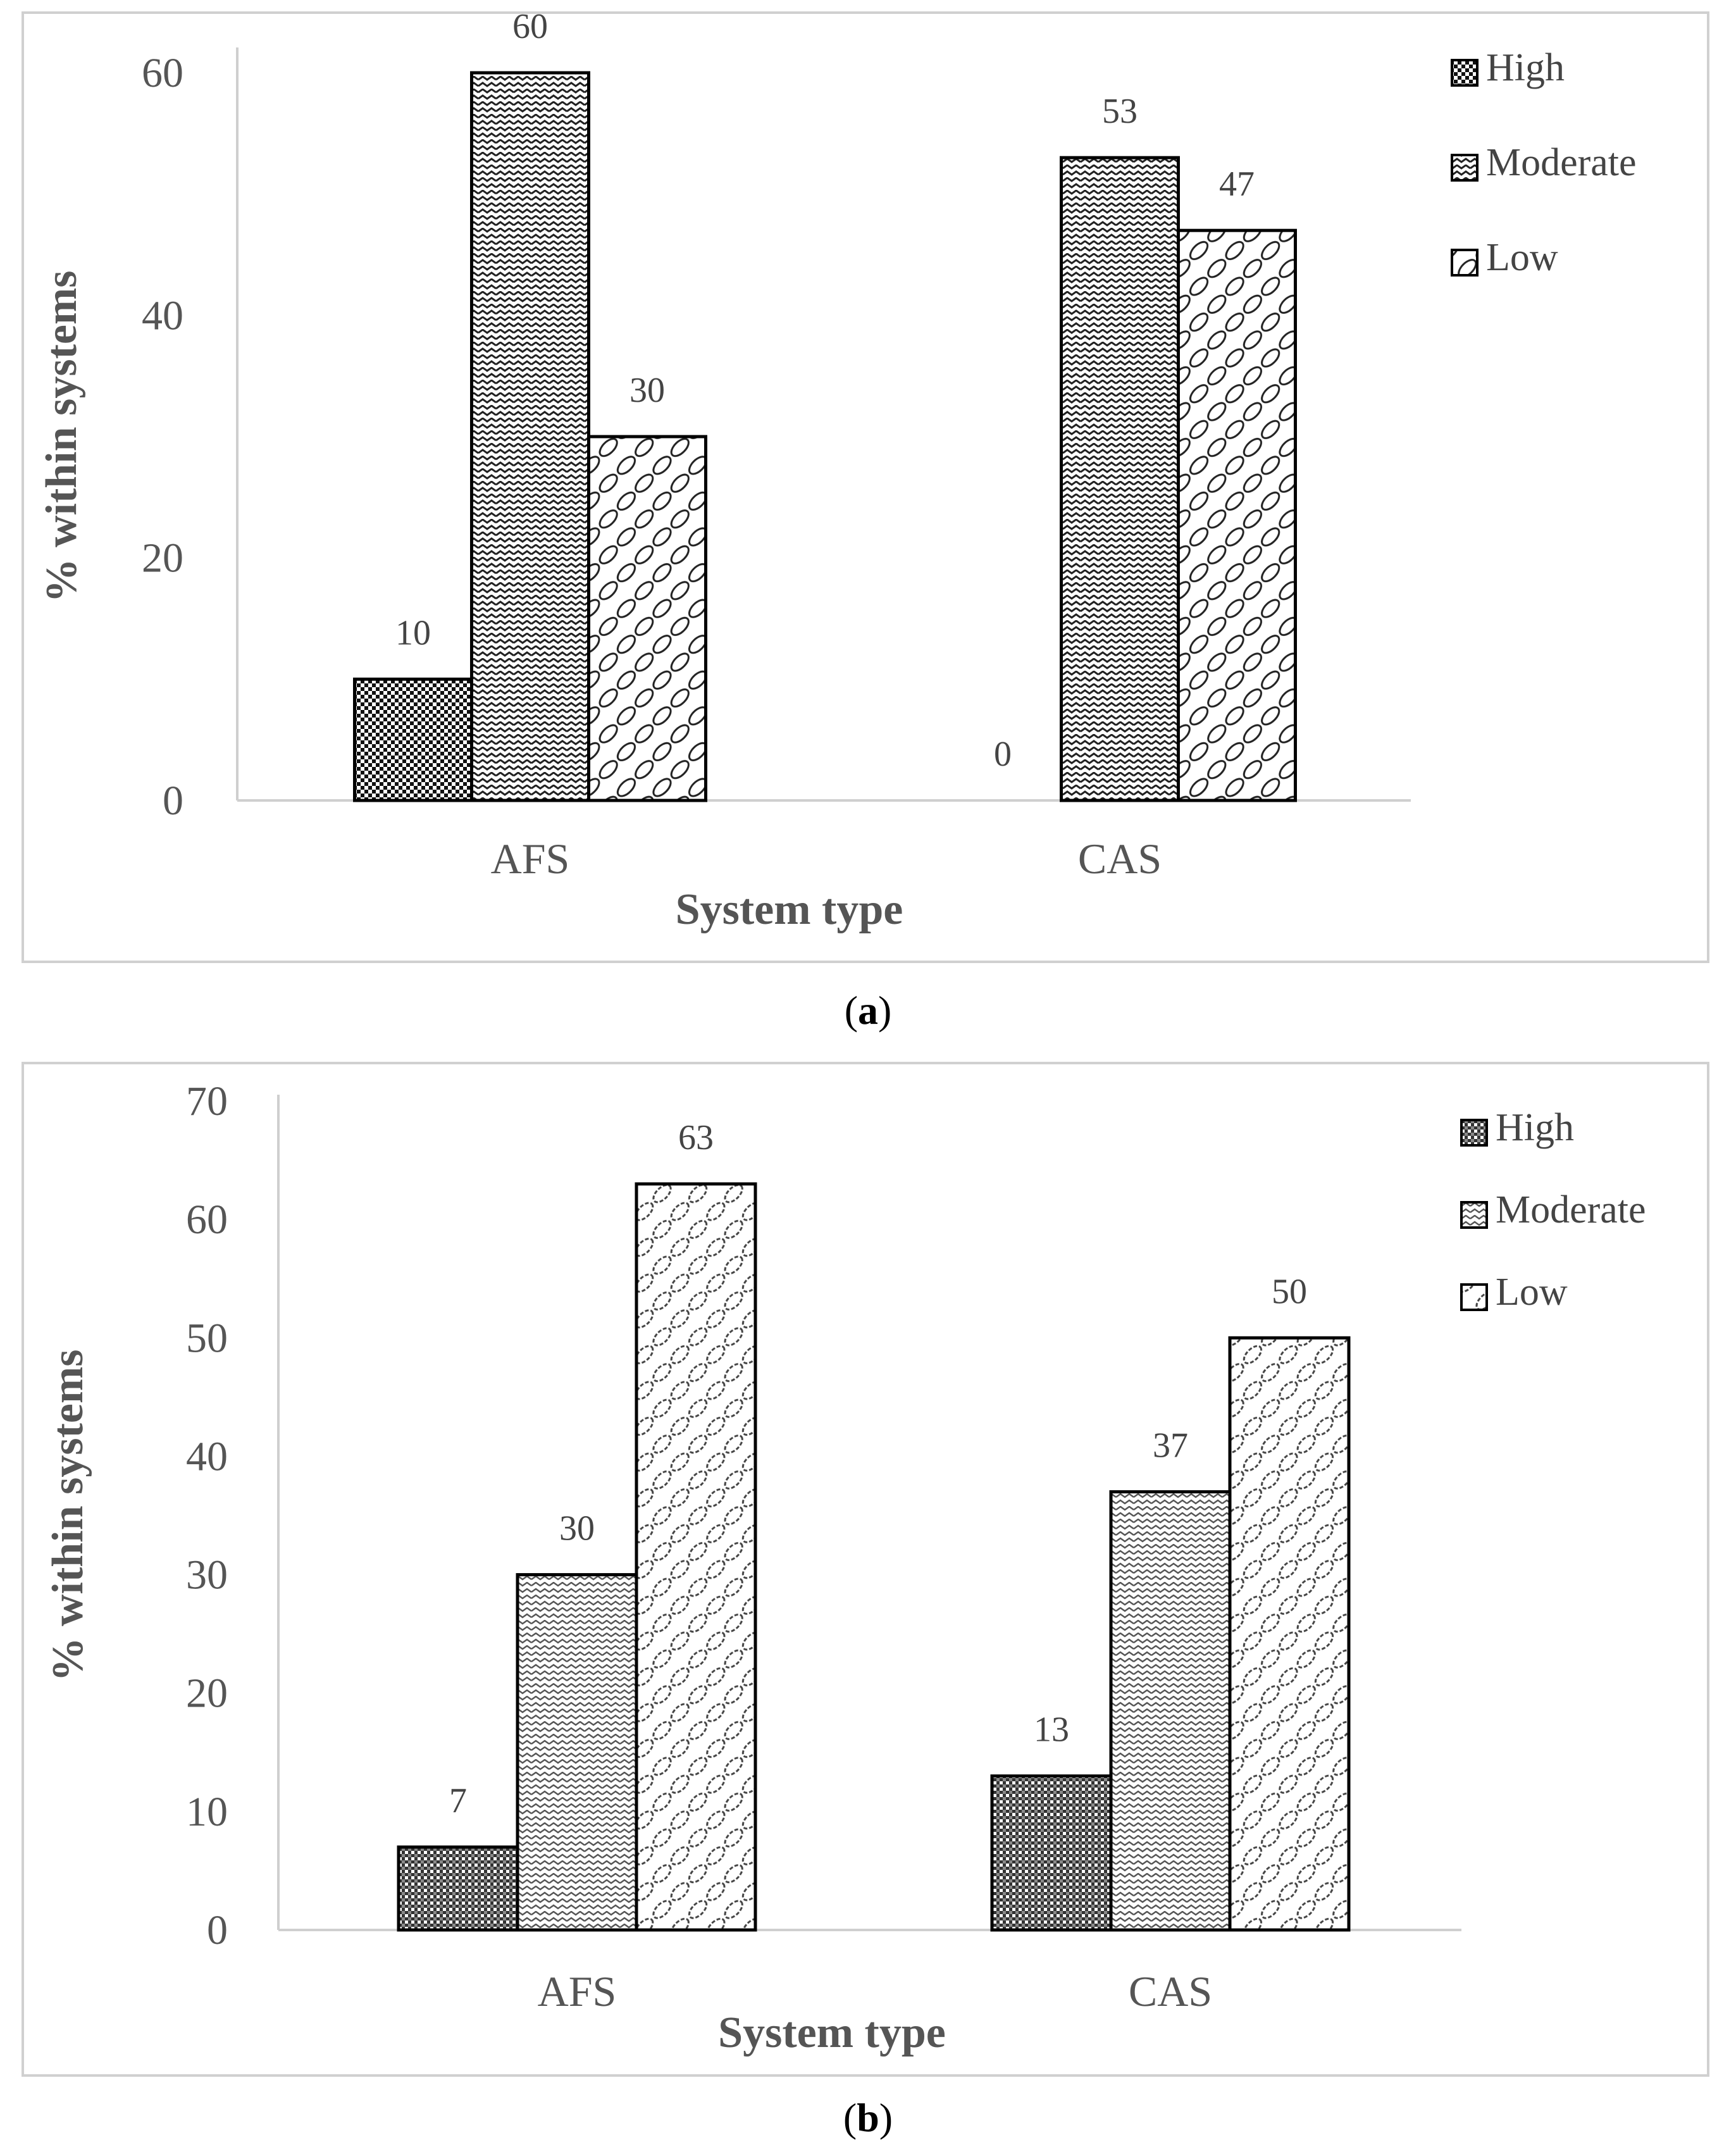 The height and width of the screenshot is (2147, 1736). What do you see at coordinates (1051, 1730) in the screenshot?
I see `data-label: 13` at bounding box center [1051, 1730].